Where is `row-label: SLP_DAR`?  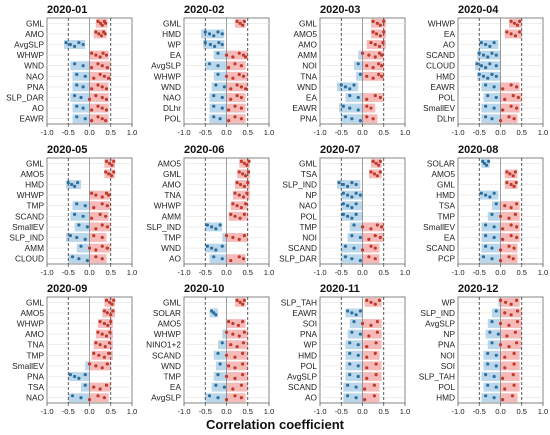 row-label: SLP_DAR is located at coordinates (298, 259).